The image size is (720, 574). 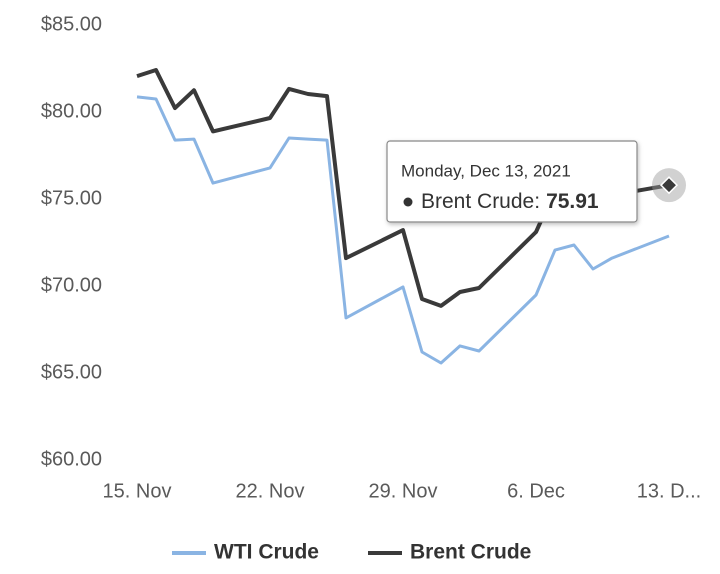 What do you see at coordinates (480, 201) in the screenshot?
I see `tooltip-label: Brent Crude:` at bounding box center [480, 201].